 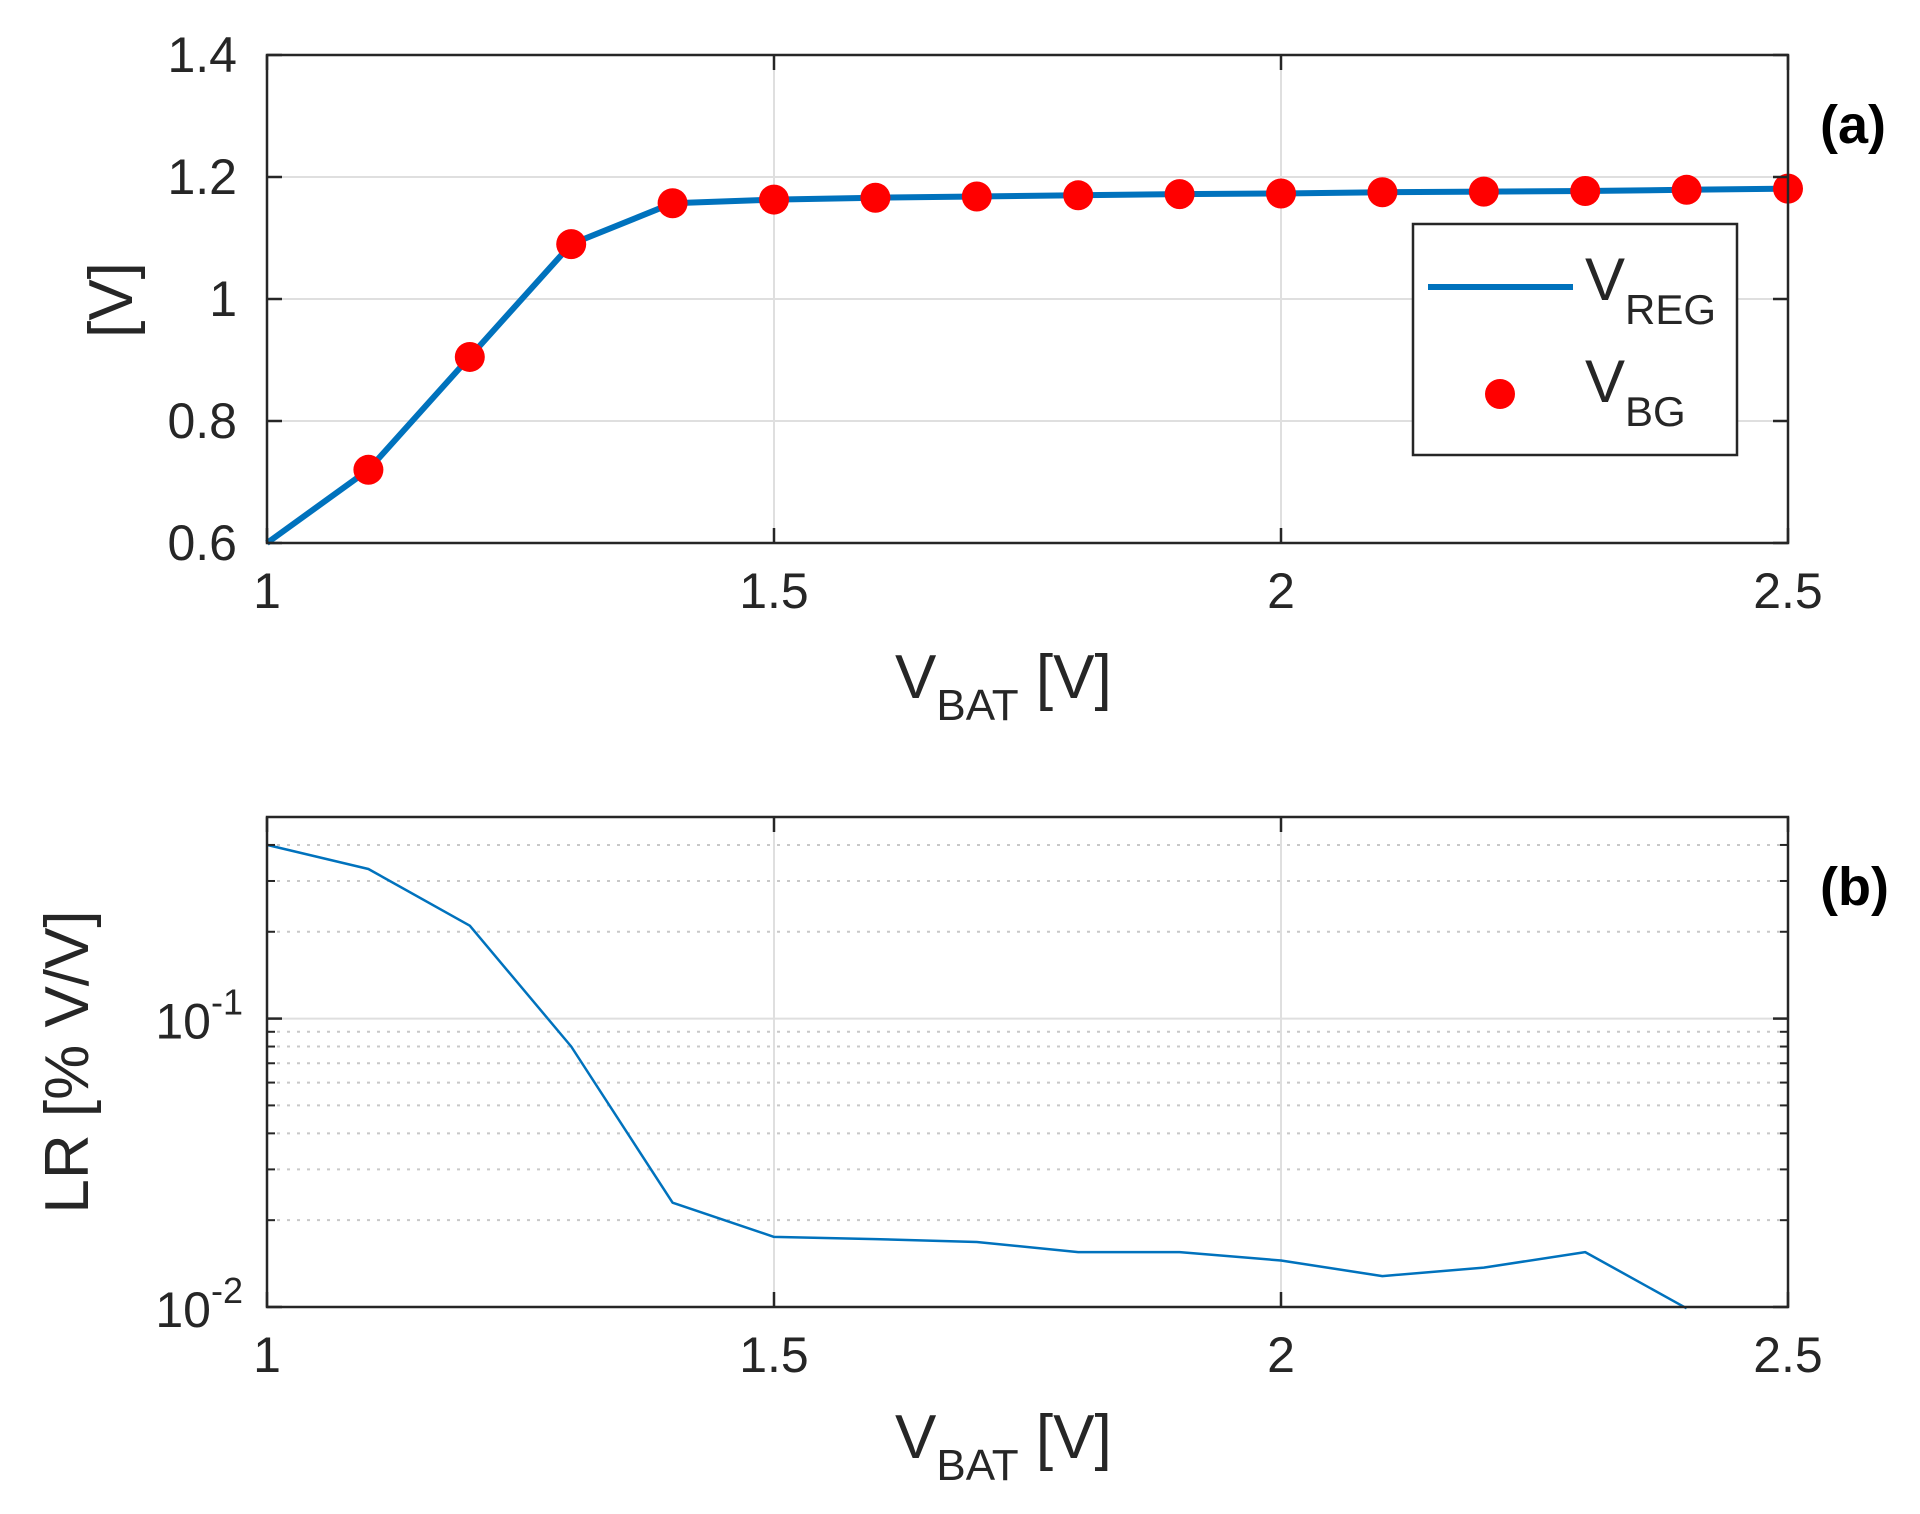 I want to click on chart-a-ytick-label: 1, so click(x=223, y=299).